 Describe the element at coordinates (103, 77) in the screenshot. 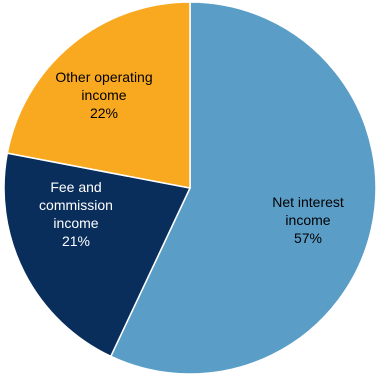

I see `slice-label-line: Other operating` at that location.